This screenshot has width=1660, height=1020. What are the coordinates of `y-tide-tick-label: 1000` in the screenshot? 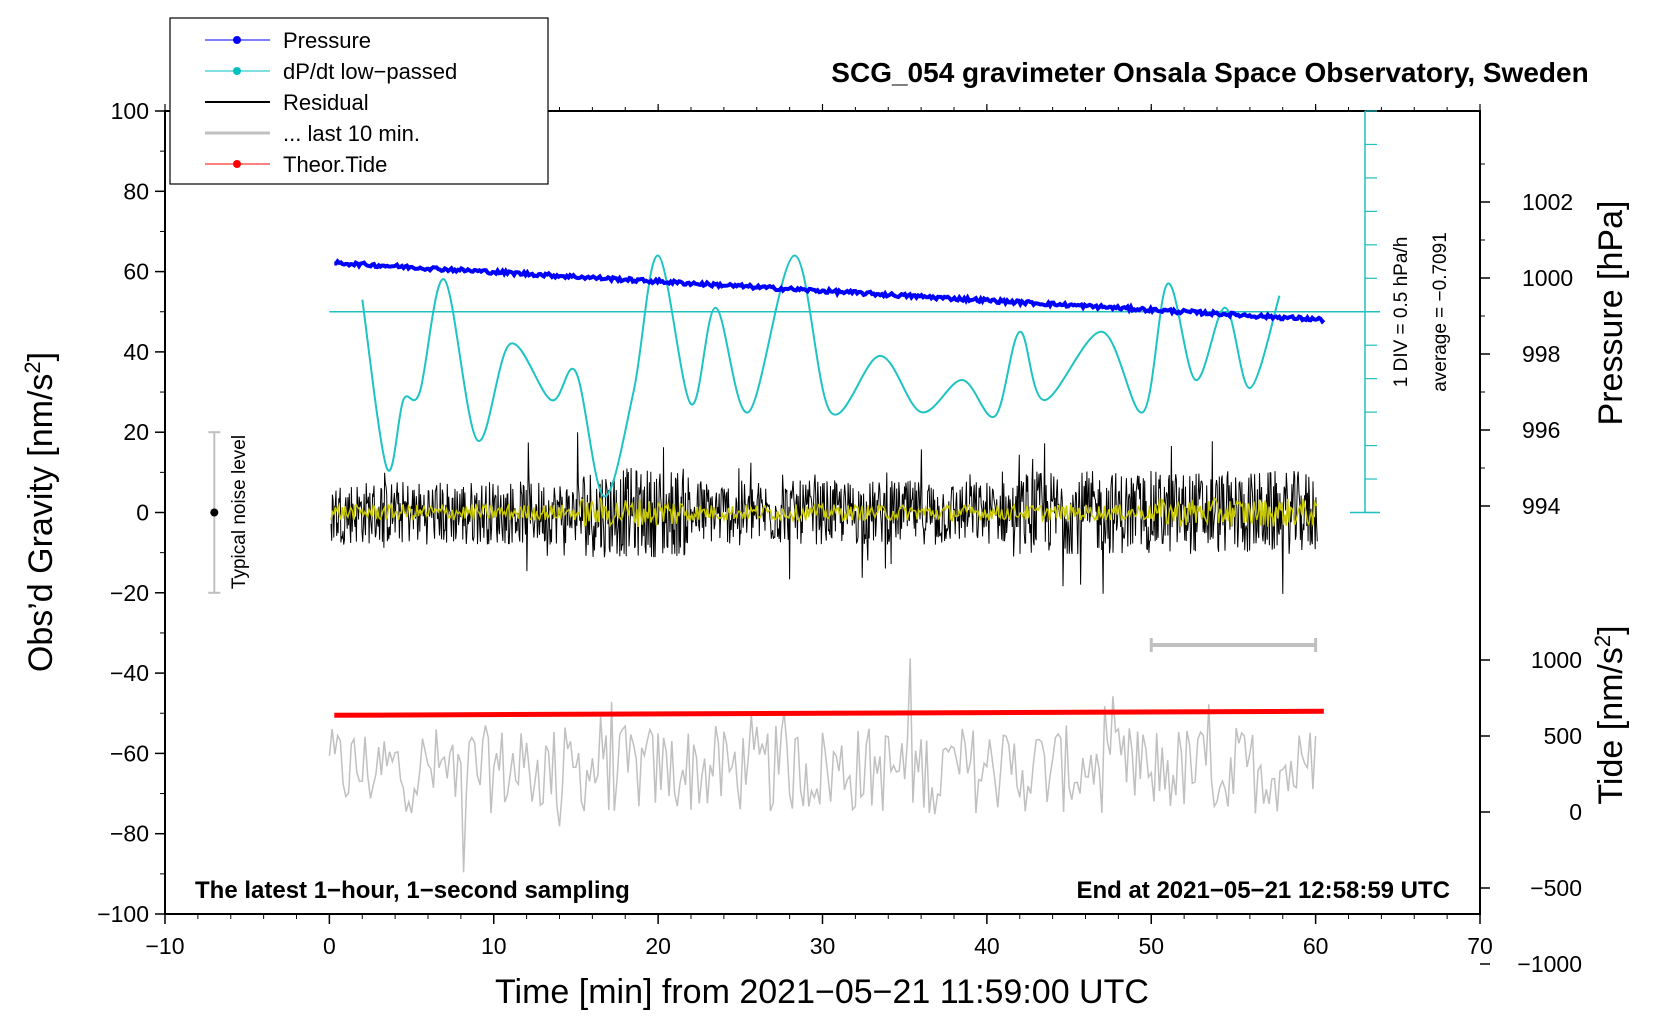 It's located at (1556, 660).